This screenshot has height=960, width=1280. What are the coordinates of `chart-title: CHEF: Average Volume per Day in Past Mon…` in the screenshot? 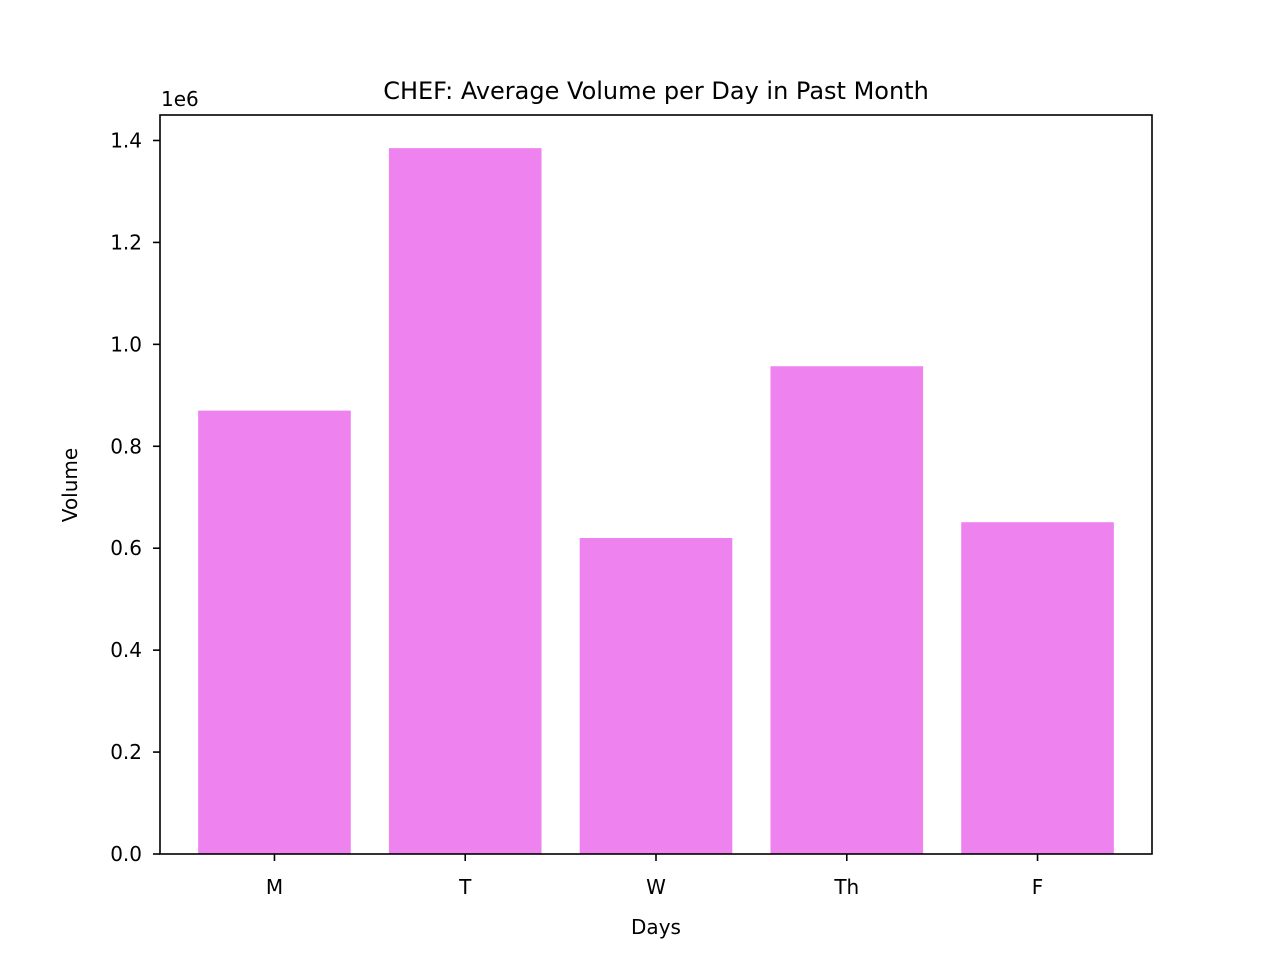 It's located at (656, 91).